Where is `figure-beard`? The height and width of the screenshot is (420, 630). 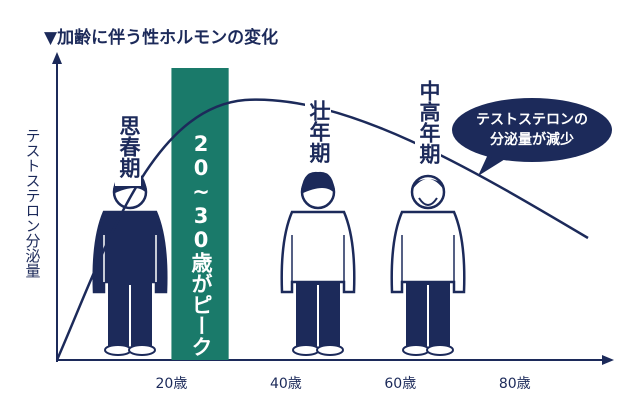 figure-beard is located at coordinates (428, 201).